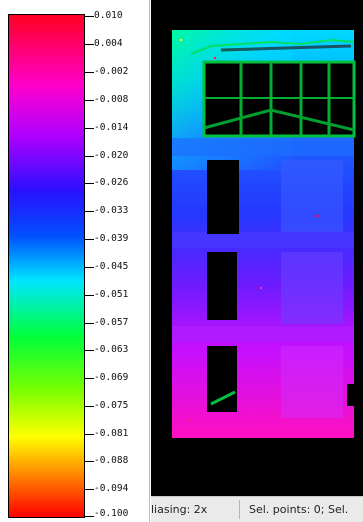 The image size is (363, 522). Describe the element at coordinates (111, 488) in the screenshot. I see `scale-tick-label: -0.094` at that location.